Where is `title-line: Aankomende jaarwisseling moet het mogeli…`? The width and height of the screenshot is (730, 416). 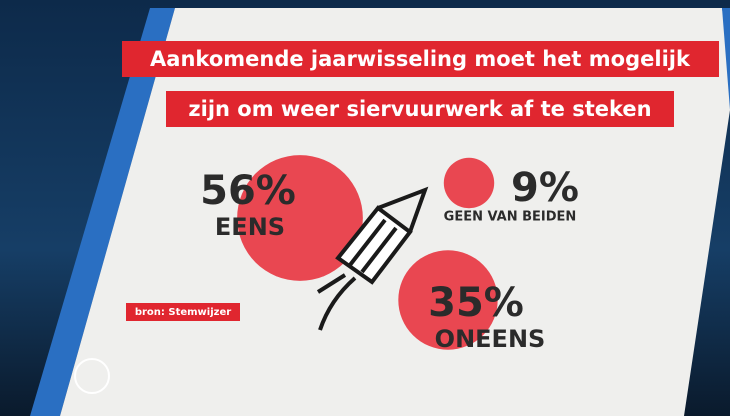
title-line: Aankomende jaarwisseling moet het mogeli… is located at coordinates (420, 59).